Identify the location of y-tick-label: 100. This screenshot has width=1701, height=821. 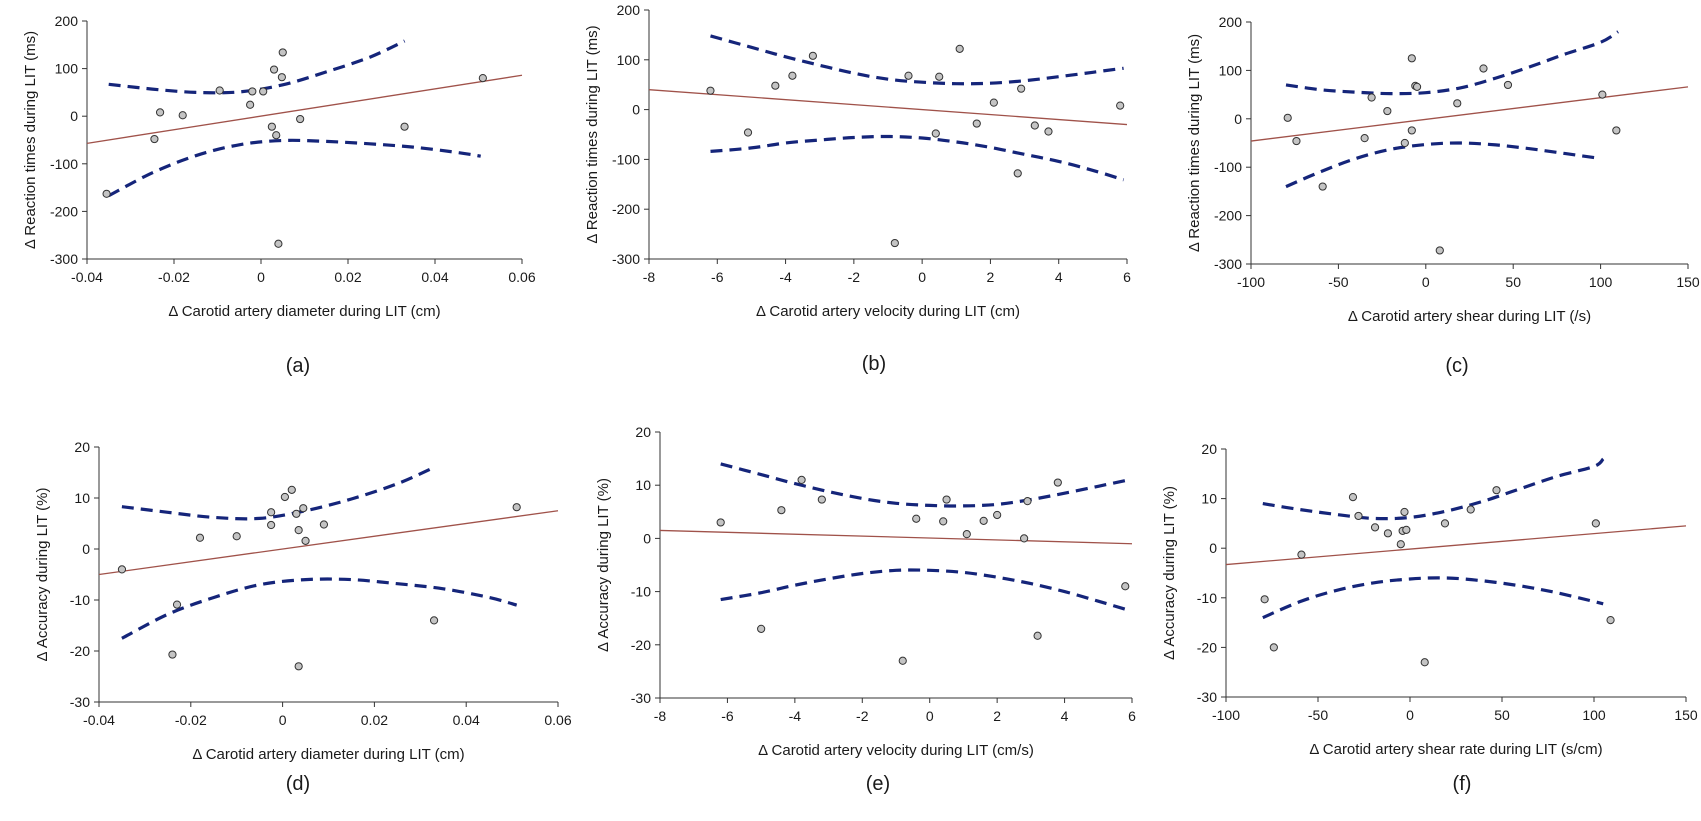
(67, 69).